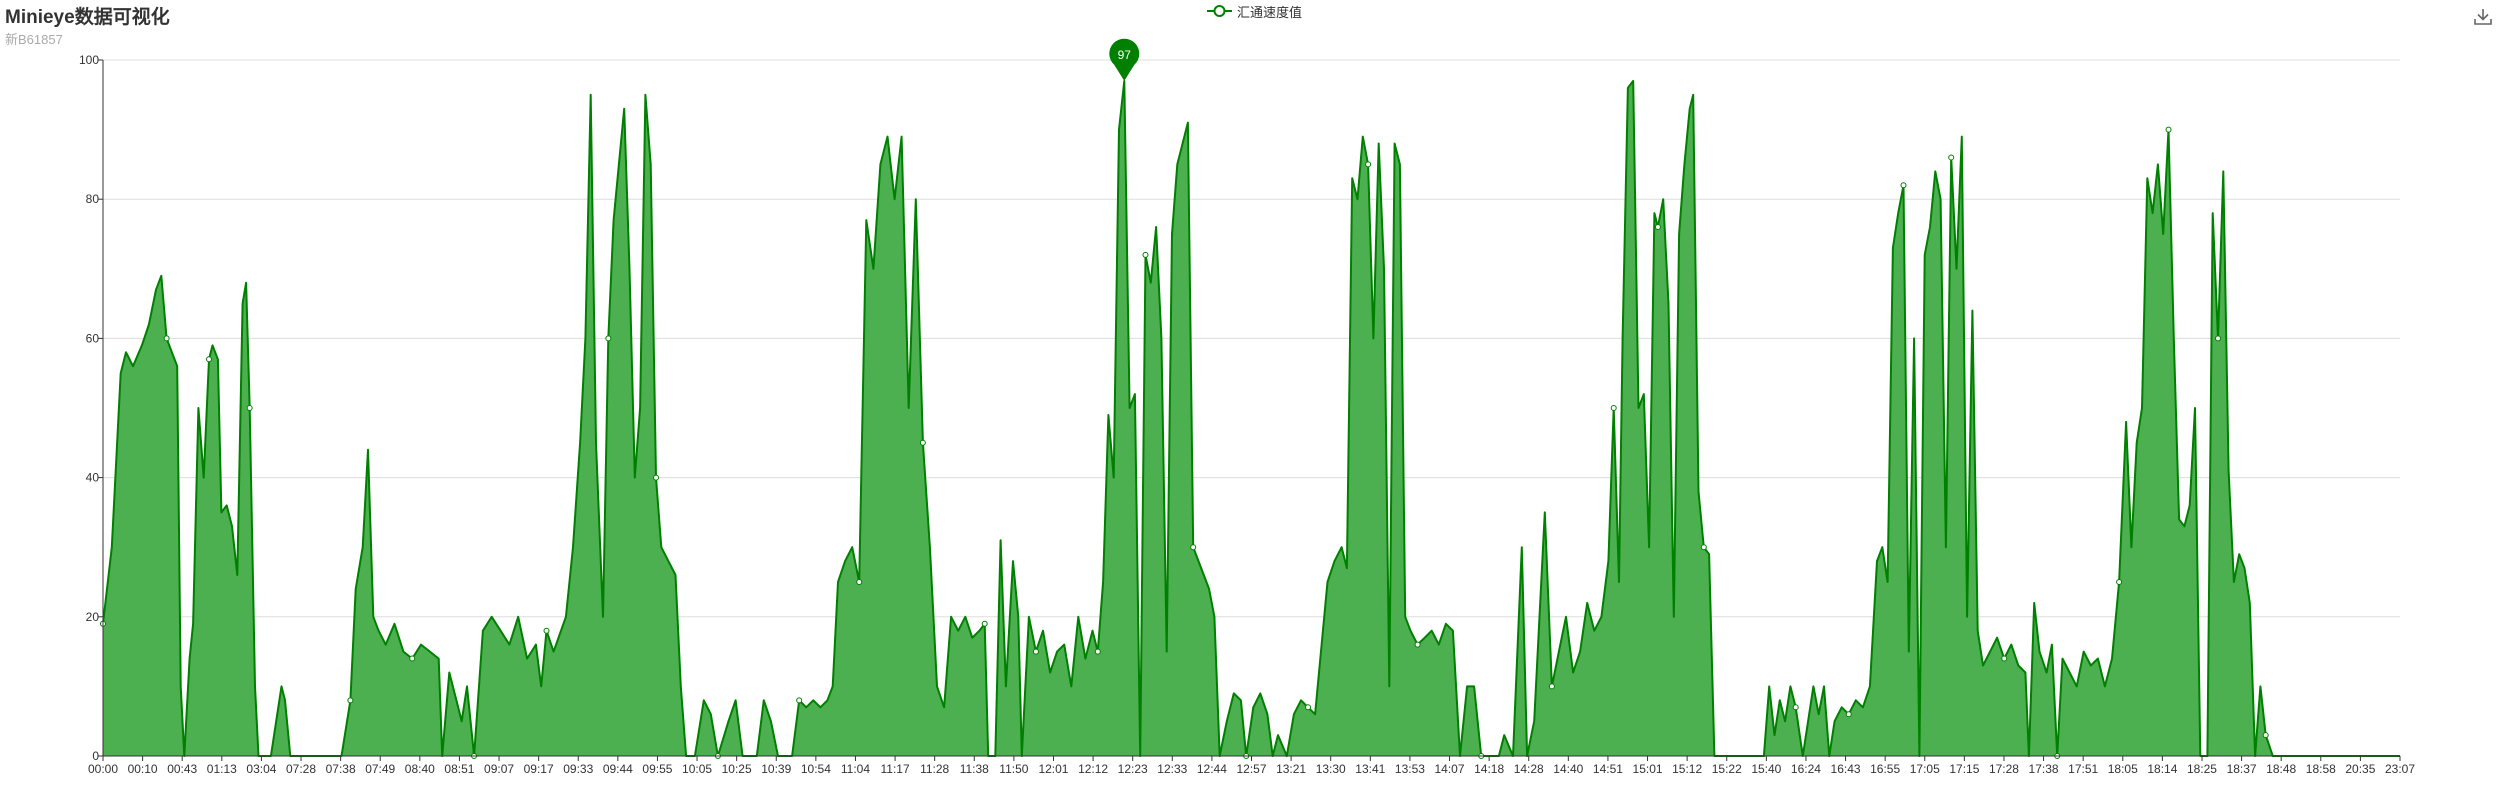 The height and width of the screenshot is (800, 2500). I want to click on x-tick-label: 17:38, so click(2044, 769).